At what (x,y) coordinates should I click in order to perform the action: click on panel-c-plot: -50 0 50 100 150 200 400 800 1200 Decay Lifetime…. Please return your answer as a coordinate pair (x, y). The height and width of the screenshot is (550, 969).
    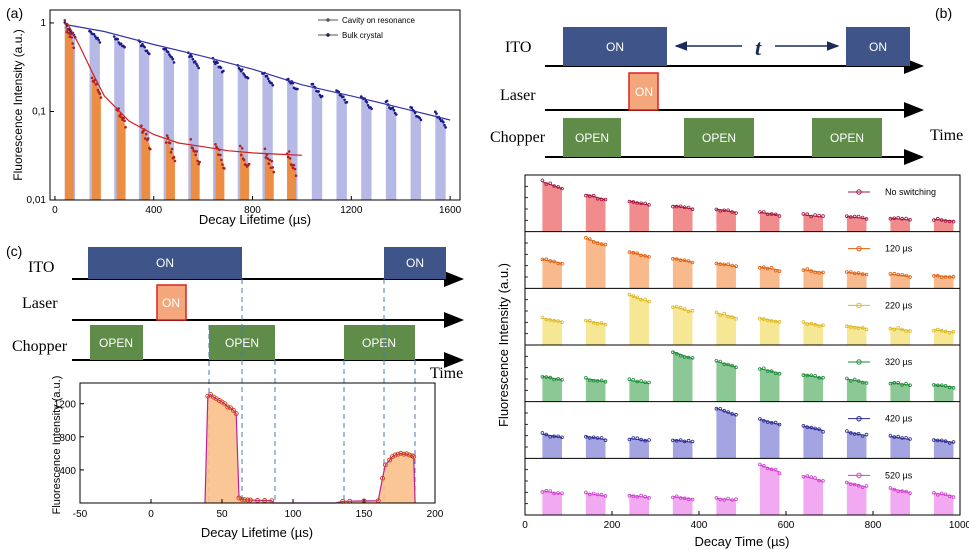
    Looking at the image, I should click on (247, 458).